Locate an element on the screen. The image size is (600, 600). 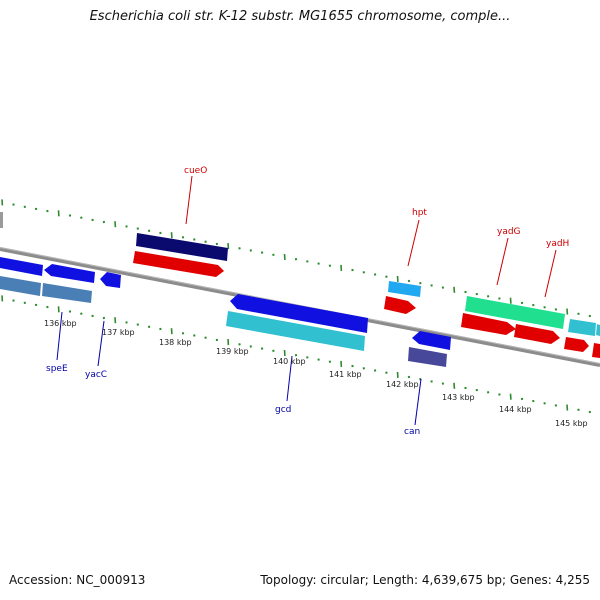
feature-cyan-edge is located at coordinates (598, 330).